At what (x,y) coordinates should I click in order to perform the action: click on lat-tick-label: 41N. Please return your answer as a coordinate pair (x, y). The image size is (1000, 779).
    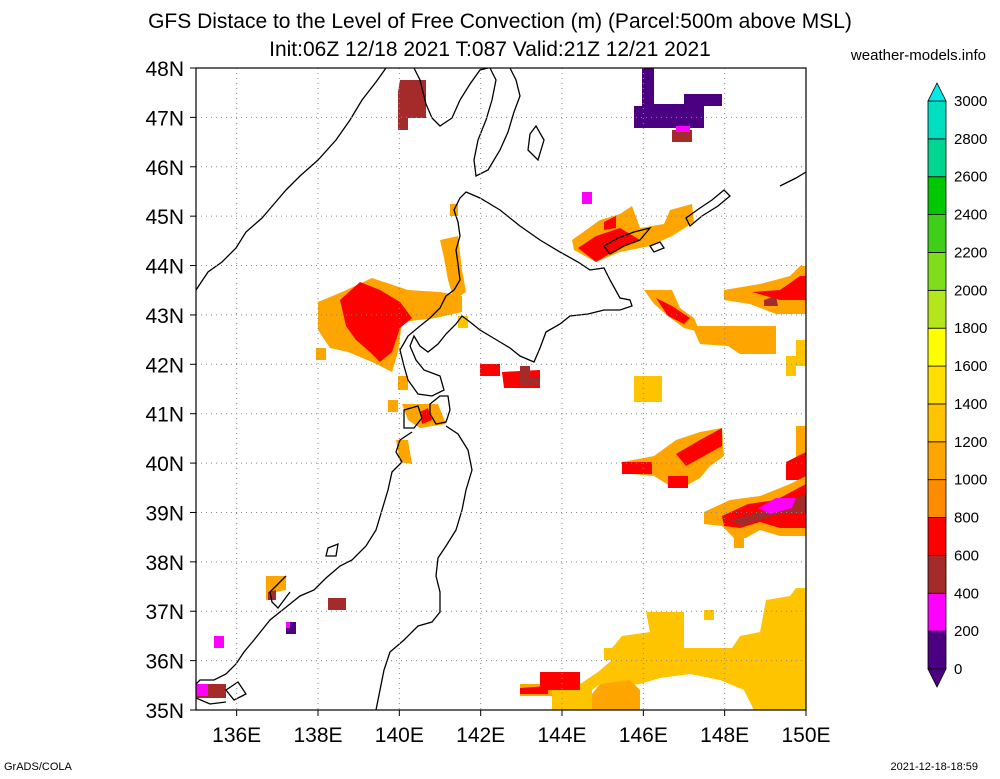
    Looking at the image, I should click on (164, 415).